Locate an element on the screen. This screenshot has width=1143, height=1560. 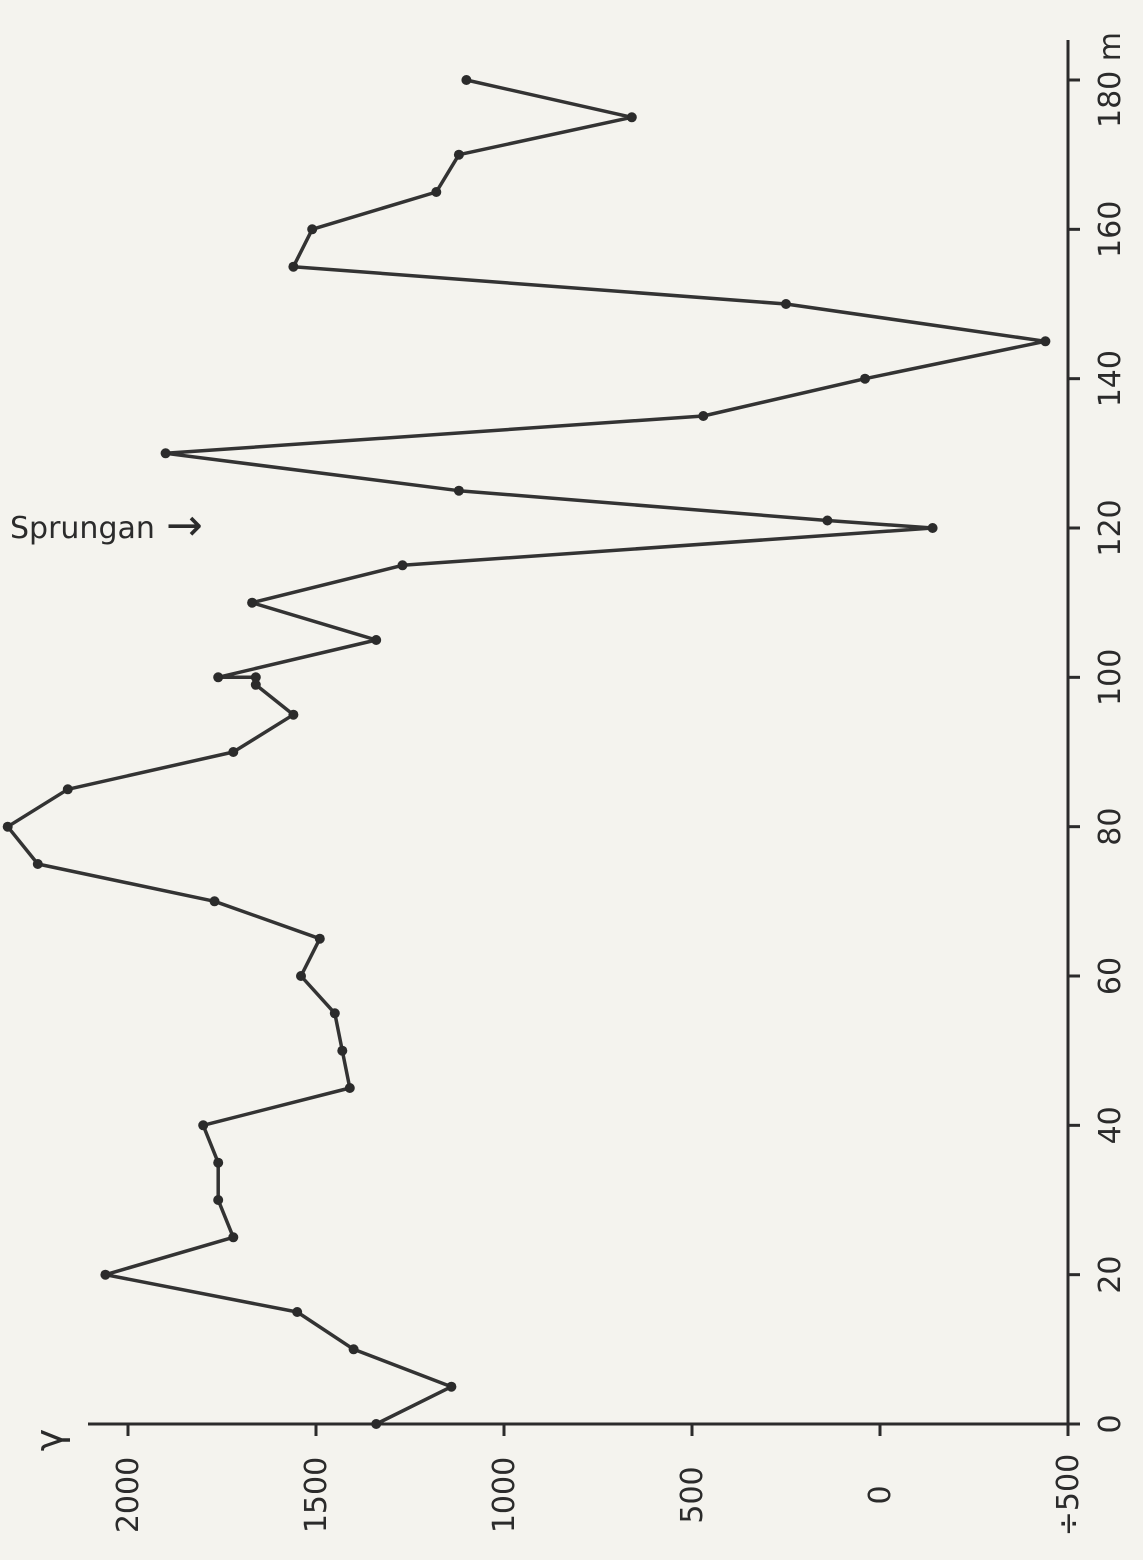
value-ticks: 2000 1500 1000 500 0 ÷500 is located at coordinates (598, 1480).